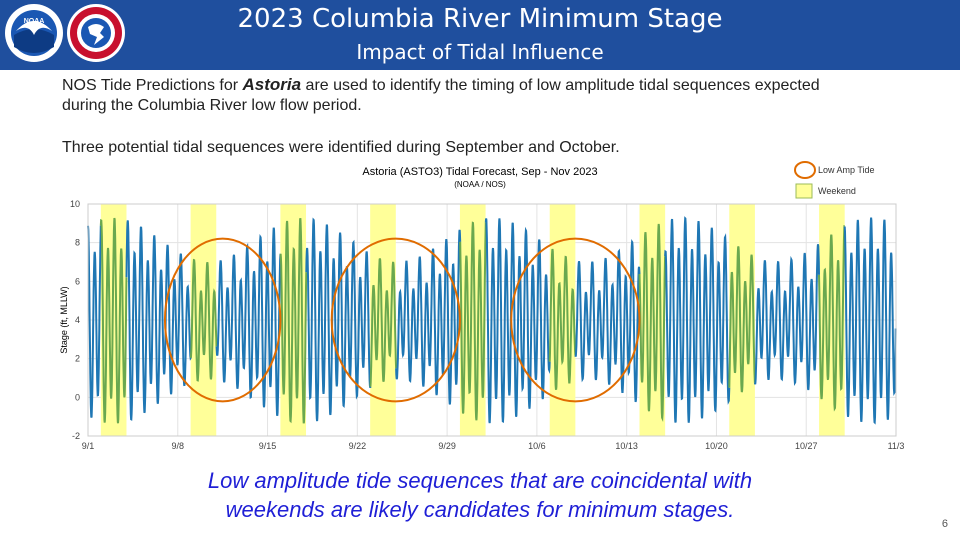 The image size is (960, 540). Describe the element at coordinates (805, 170) in the screenshot. I see `legend-circle-swatch` at that location.